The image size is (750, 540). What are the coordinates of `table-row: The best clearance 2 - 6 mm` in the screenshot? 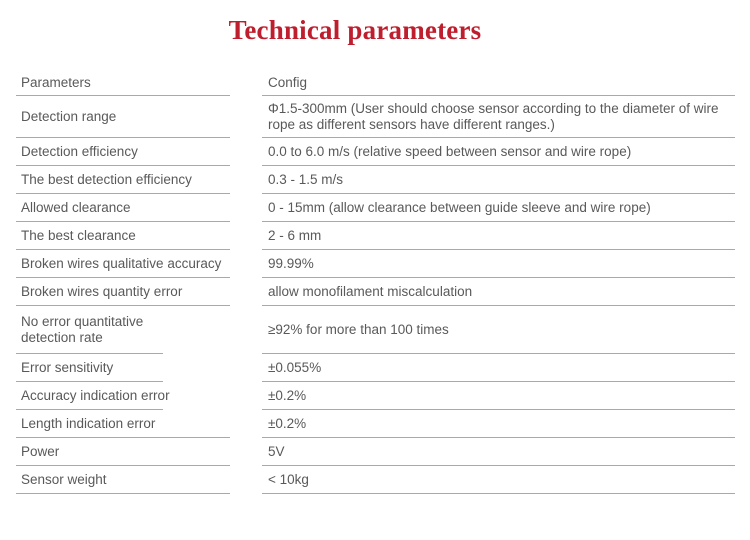 It's located at (375, 236).